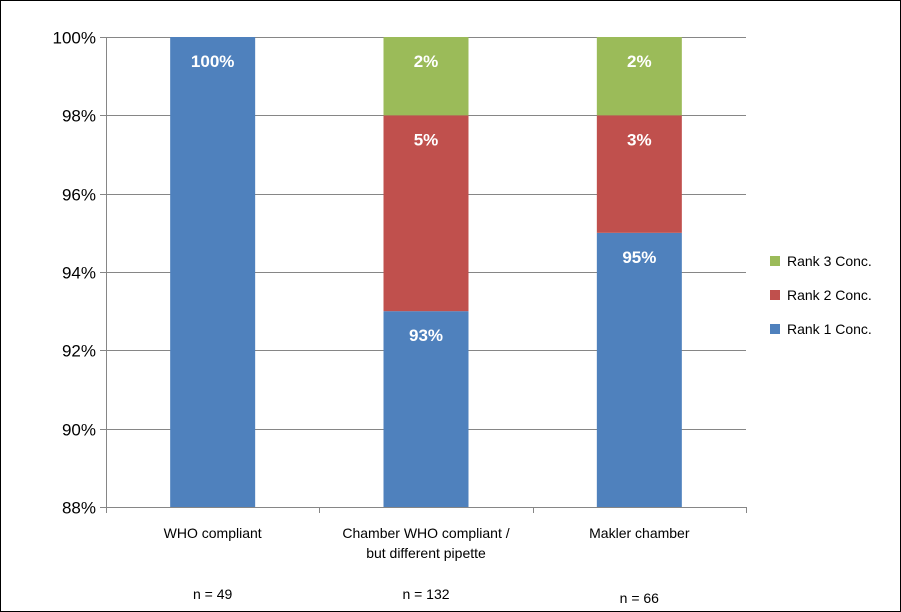  I want to click on category-label: but different pipette, so click(426, 553).